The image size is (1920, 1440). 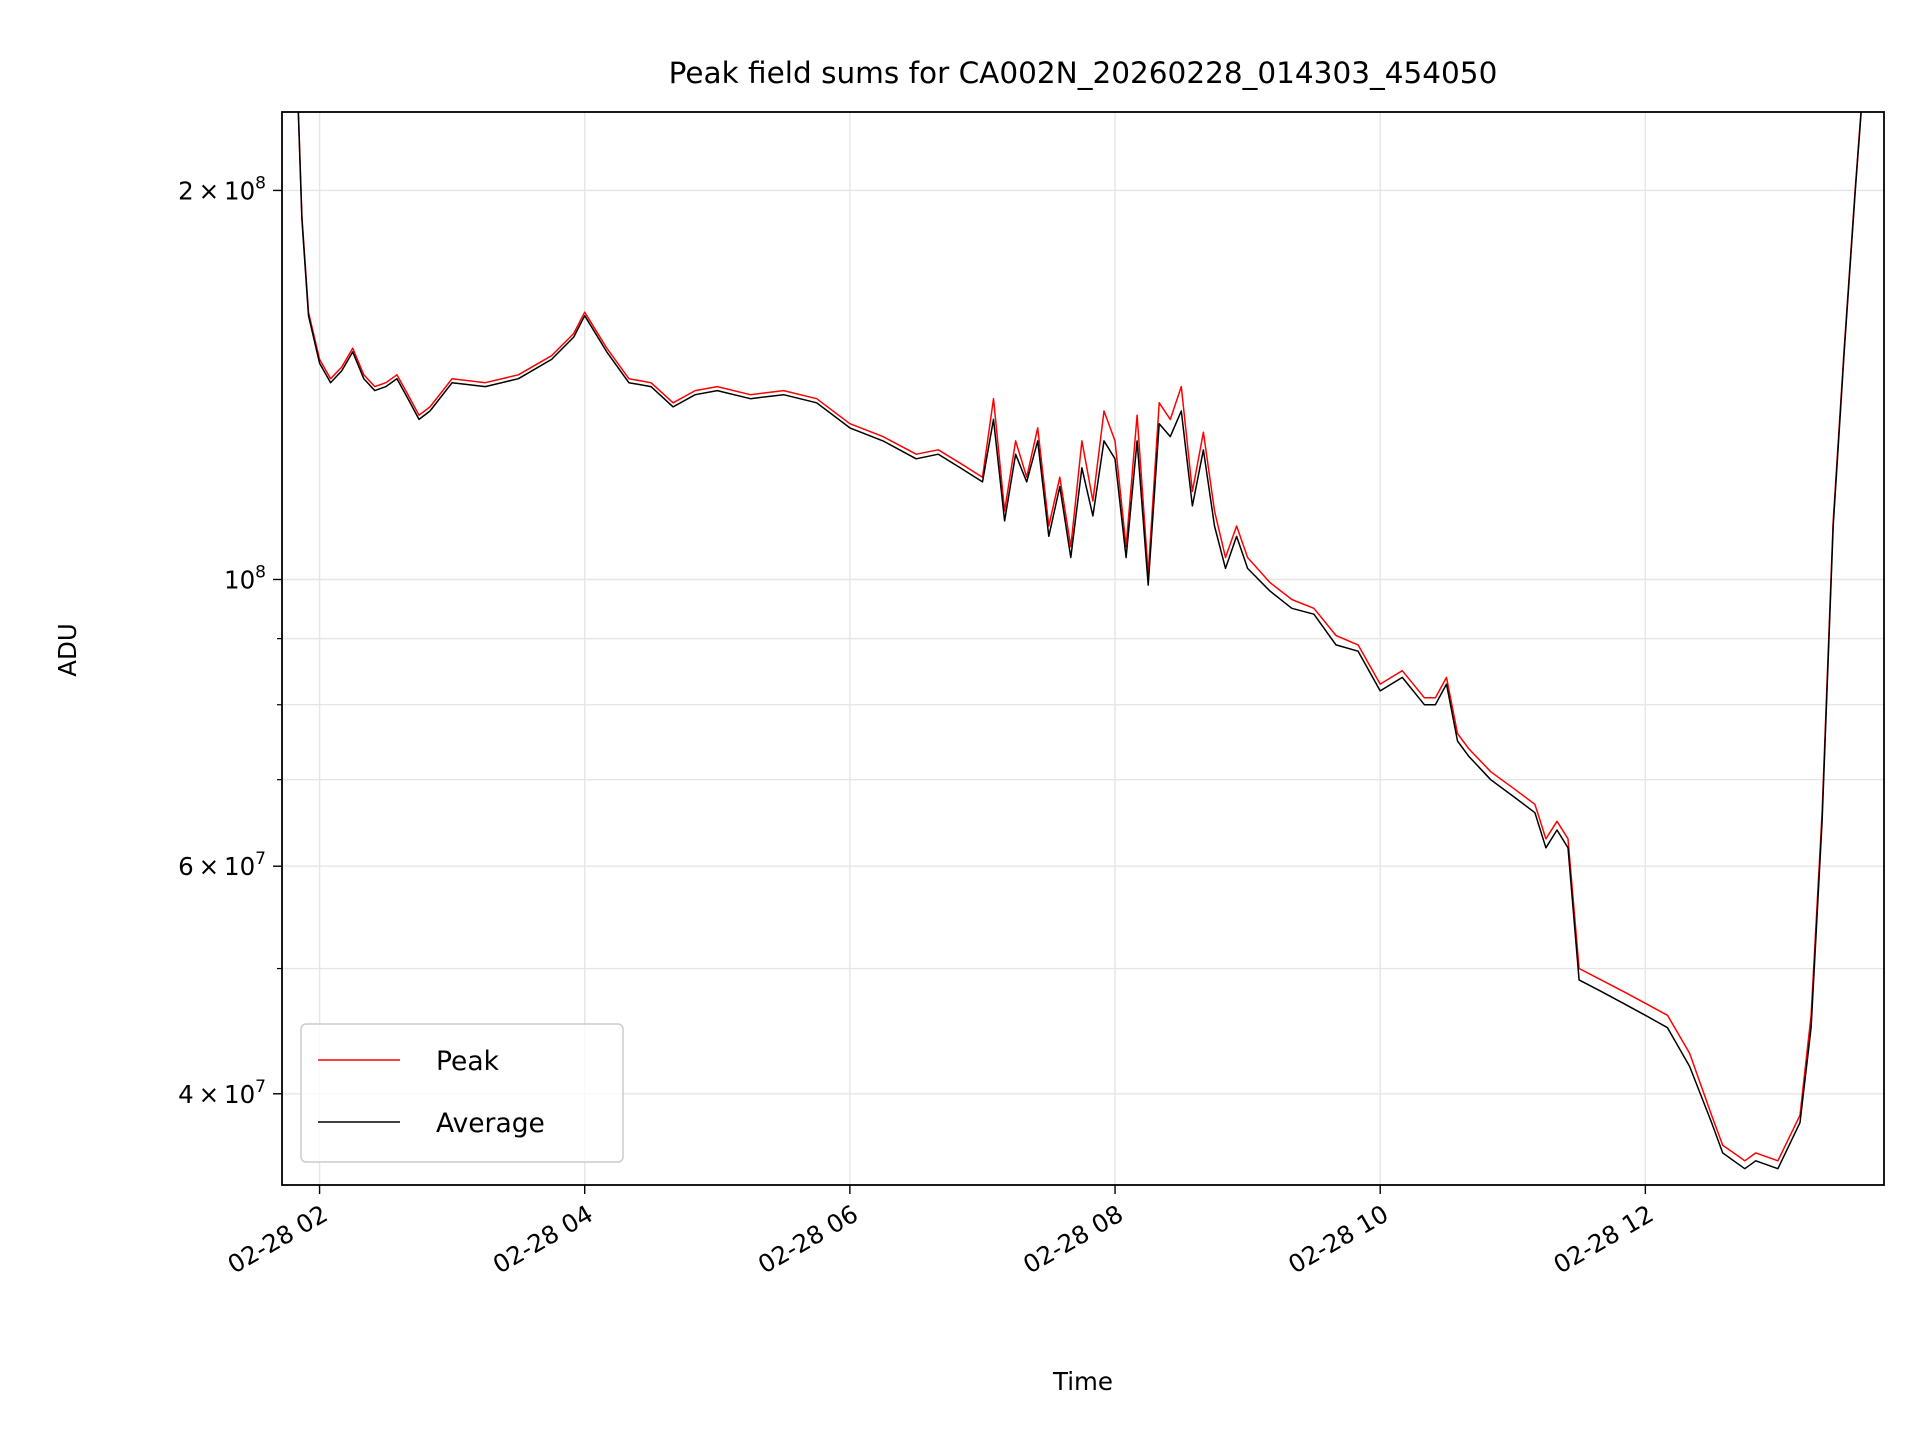 I want to click on legend-box, so click(x=462, y=1093).